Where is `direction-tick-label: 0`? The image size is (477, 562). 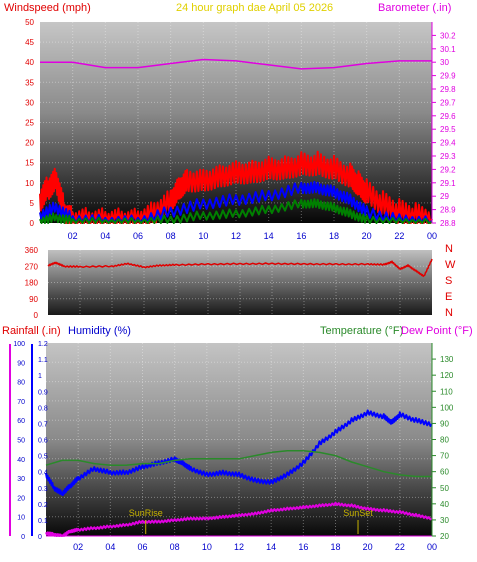 direction-tick-label: 0 is located at coordinates (36, 315).